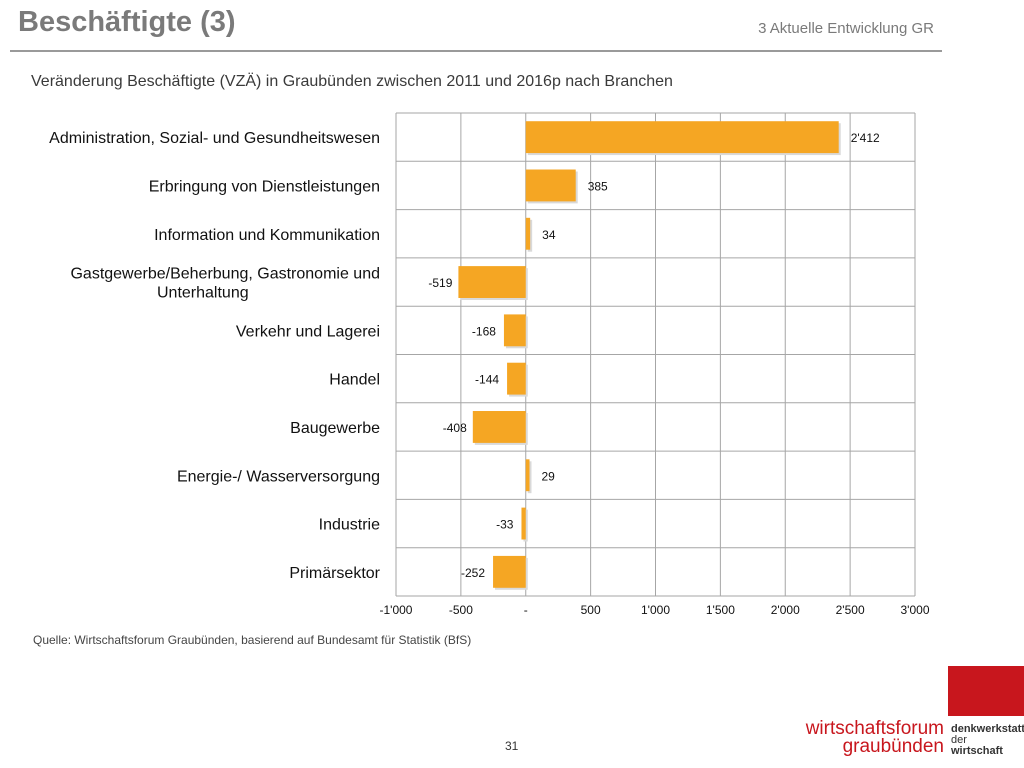 Image resolution: width=1024 pixels, height=768 pixels. What do you see at coordinates (334, 573) in the screenshot?
I see `category-label: Primärsektor` at bounding box center [334, 573].